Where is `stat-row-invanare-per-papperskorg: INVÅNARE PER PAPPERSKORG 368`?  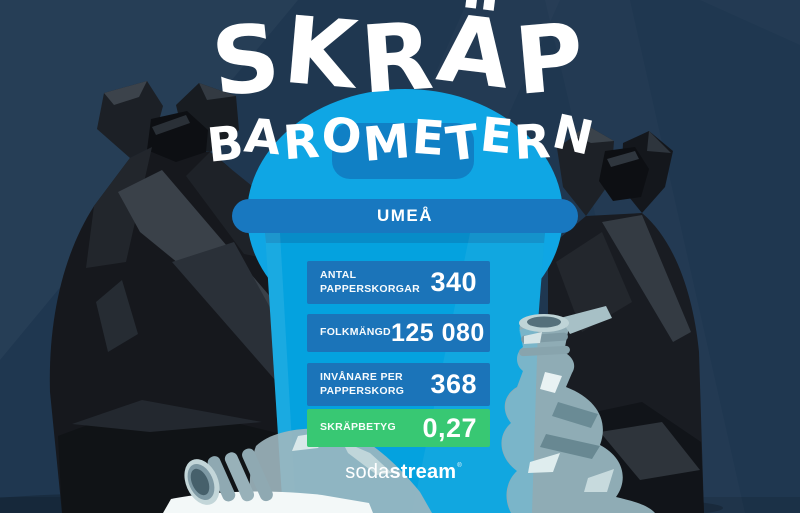 stat-row-invanare-per-papperskorg: INVÅNARE PER PAPPERSKORG 368 is located at coordinates (398, 384).